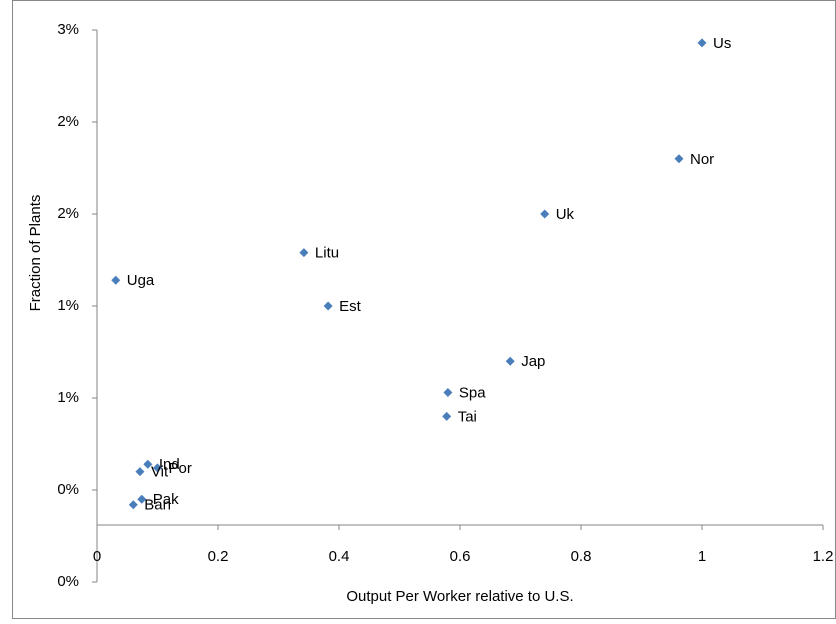 The width and height of the screenshot is (836, 624). I want to click on x-tick-label: 0.4, so click(339, 556).